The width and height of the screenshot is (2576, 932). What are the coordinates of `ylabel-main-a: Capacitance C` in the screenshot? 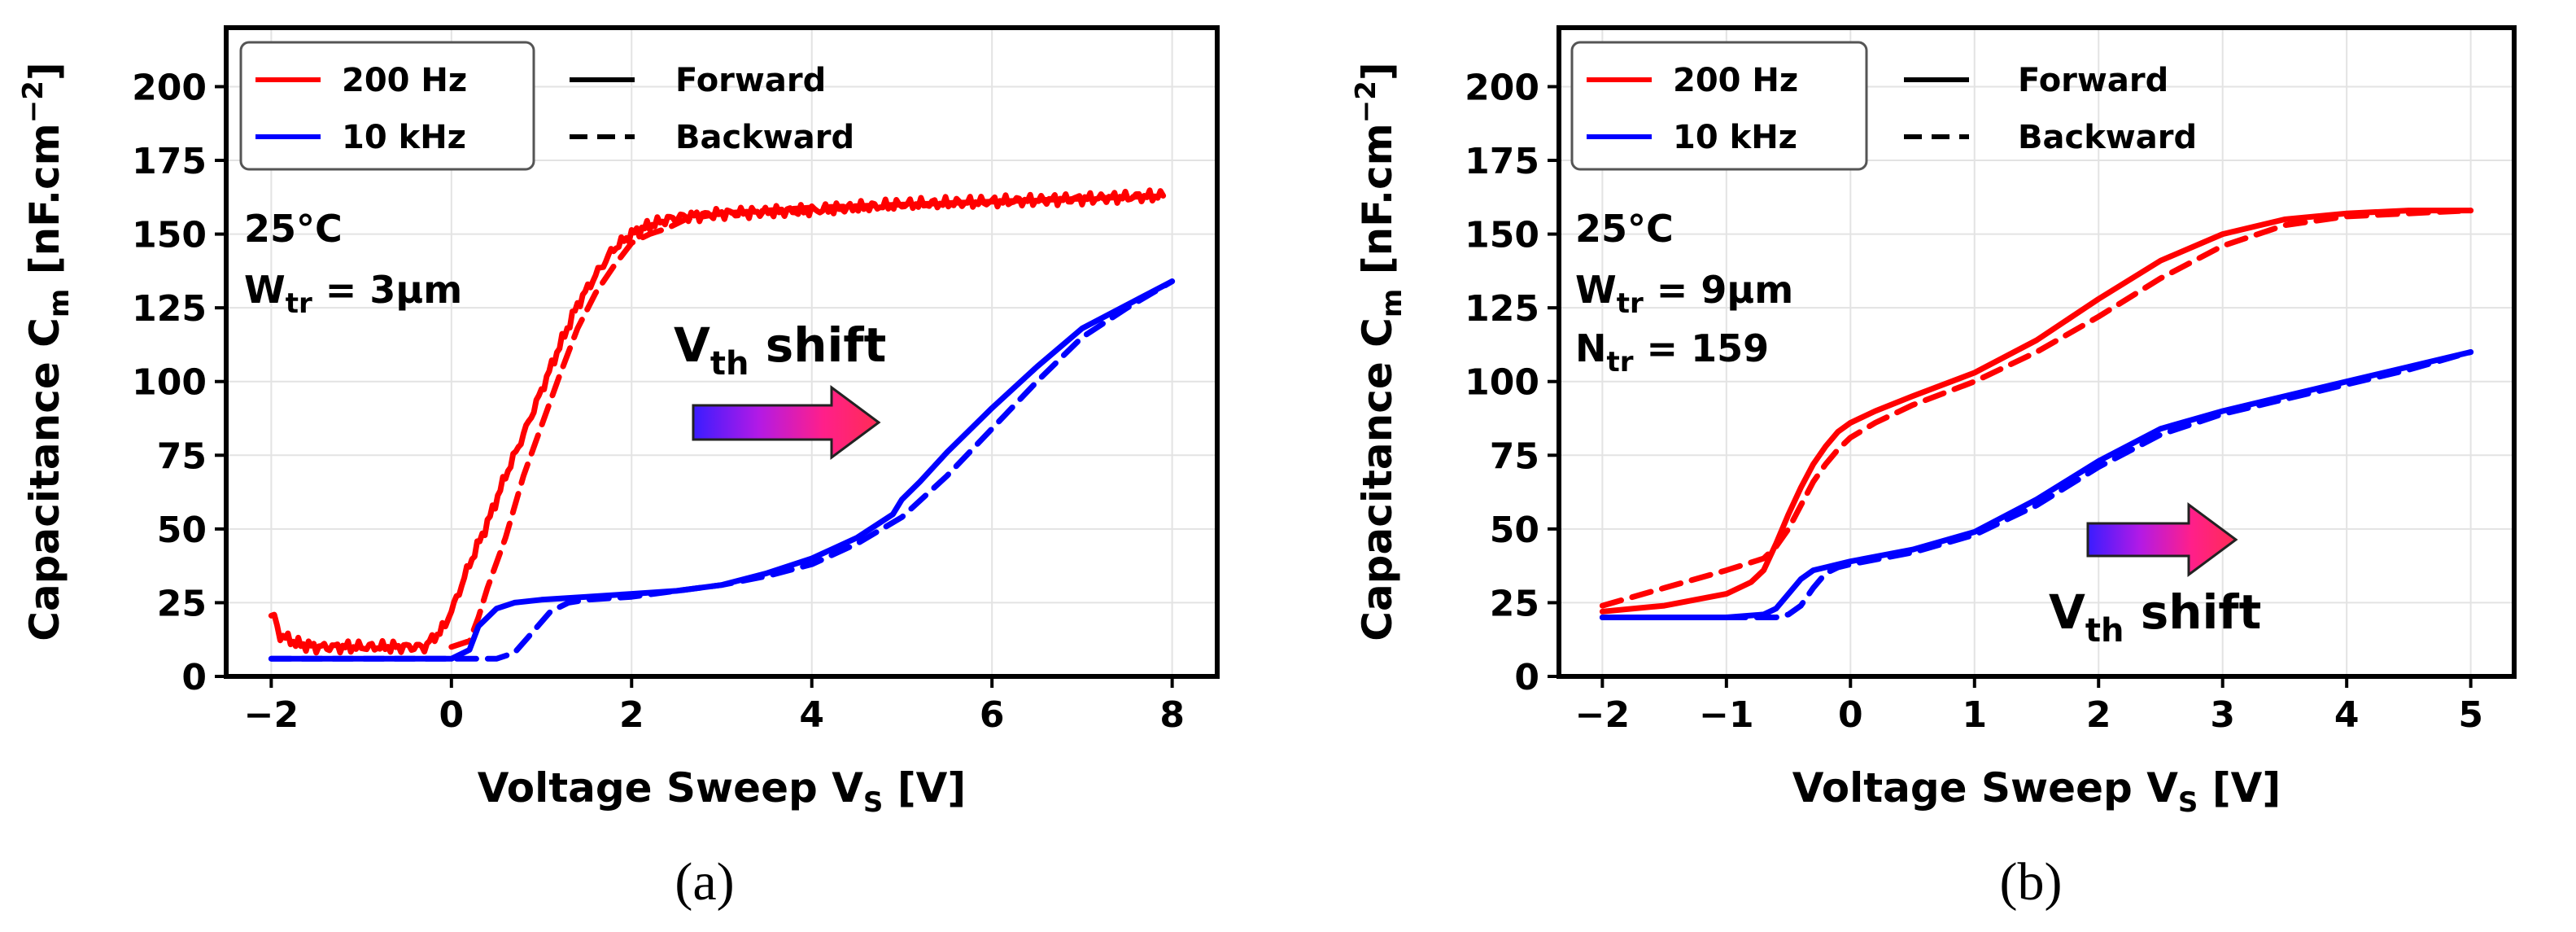 It's located at (44, 479).